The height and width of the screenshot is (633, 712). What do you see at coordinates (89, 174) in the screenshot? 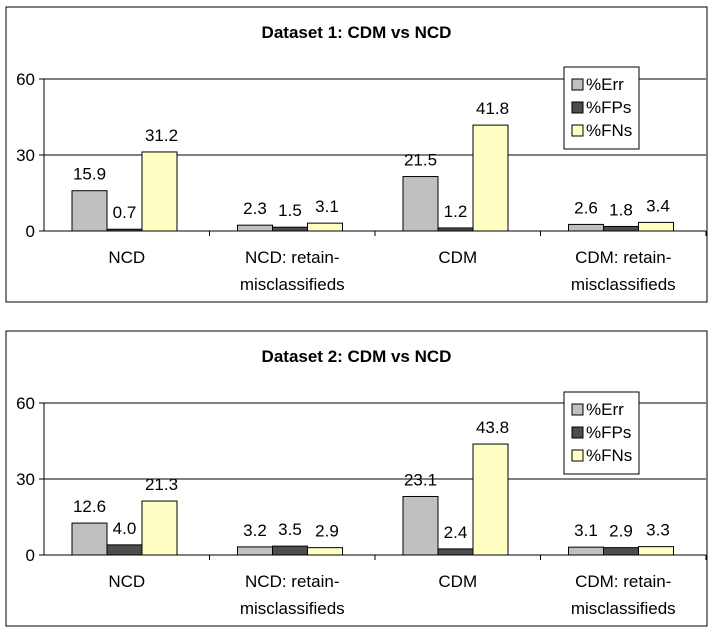
I see `data-label: 15.9` at bounding box center [89, 174].